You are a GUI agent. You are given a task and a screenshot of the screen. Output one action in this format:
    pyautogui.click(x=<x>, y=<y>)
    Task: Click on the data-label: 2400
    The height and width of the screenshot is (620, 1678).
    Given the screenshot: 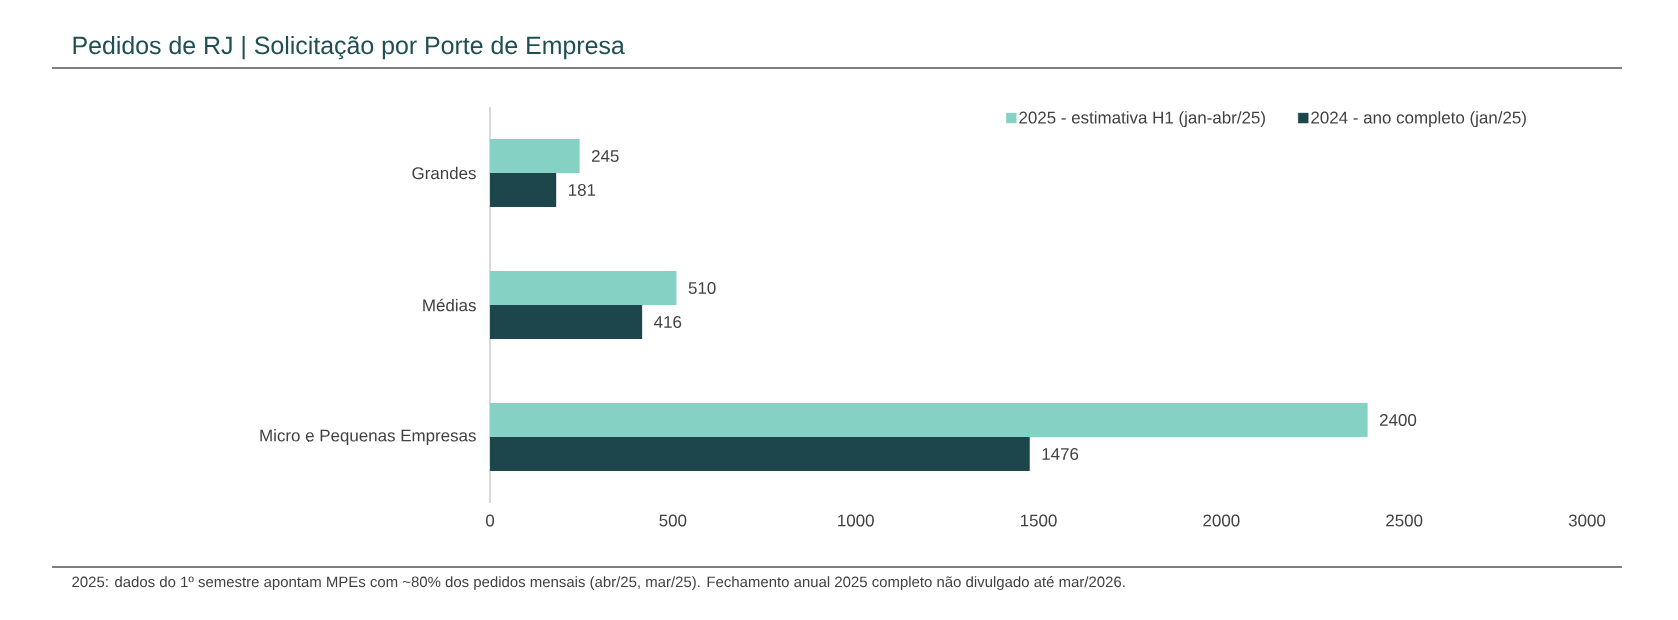 What is the action you would take?
    pyautogui.click(x=1398, y=419)
    